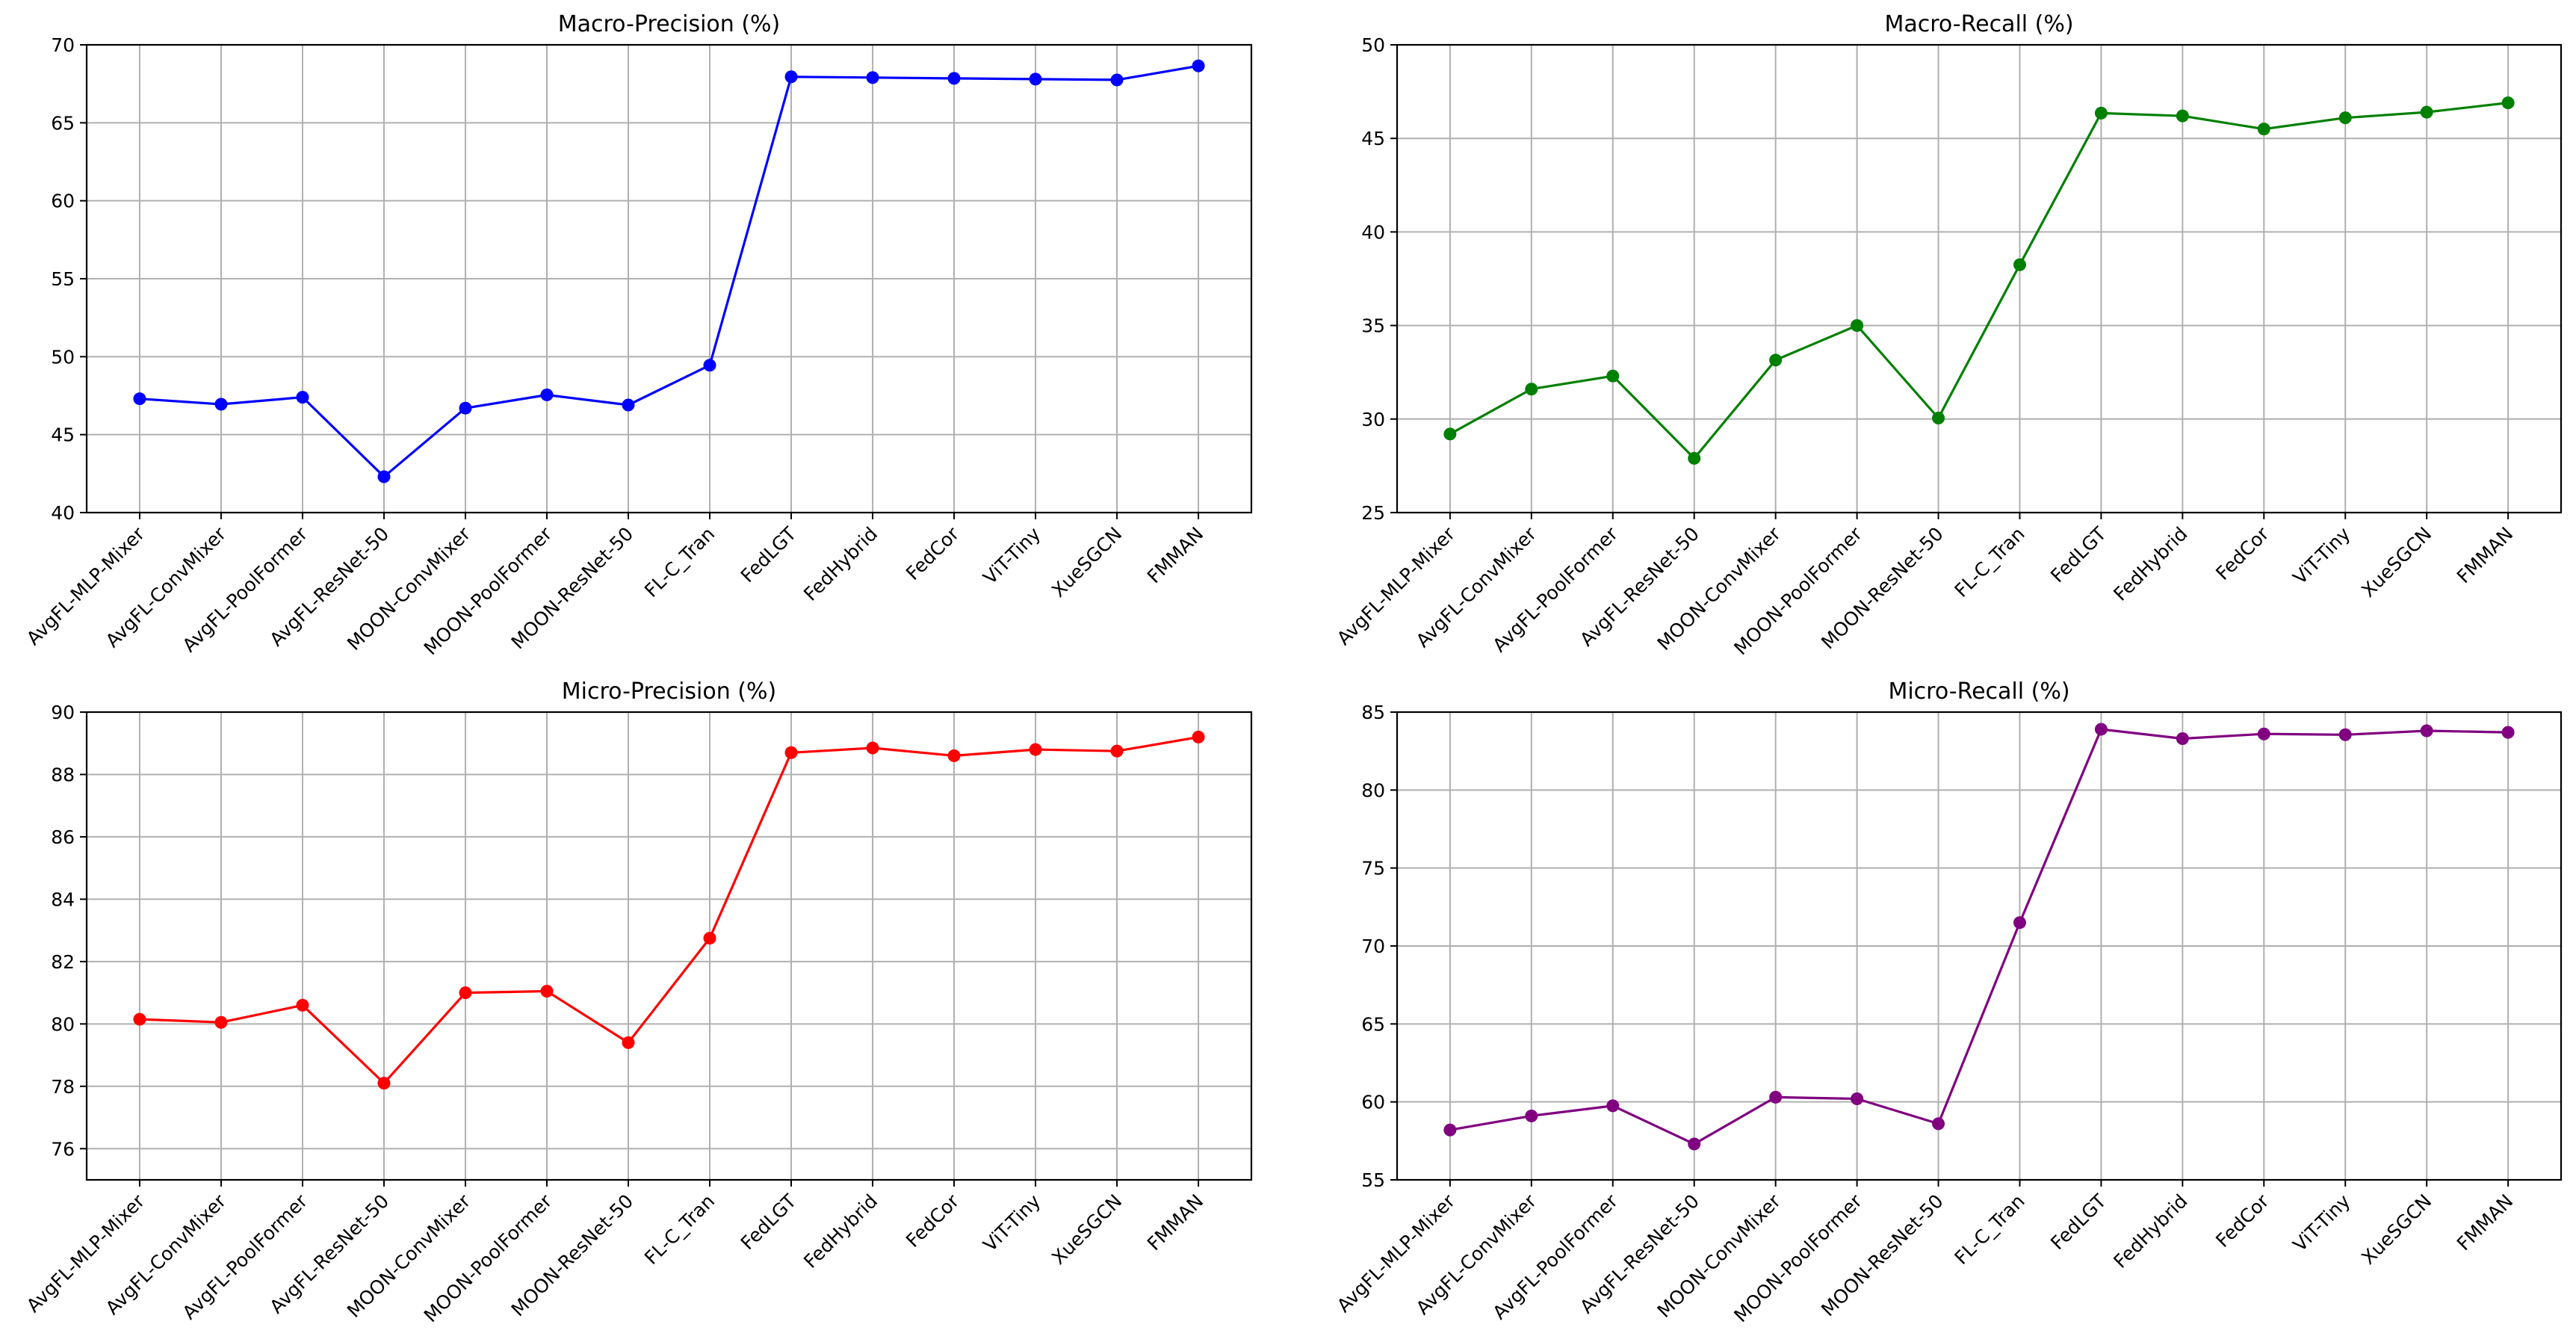  What do you see at coordinates (63, 775) in the screenshot?
I see `y-tick-label: 88` at bounding box center [63, 775].